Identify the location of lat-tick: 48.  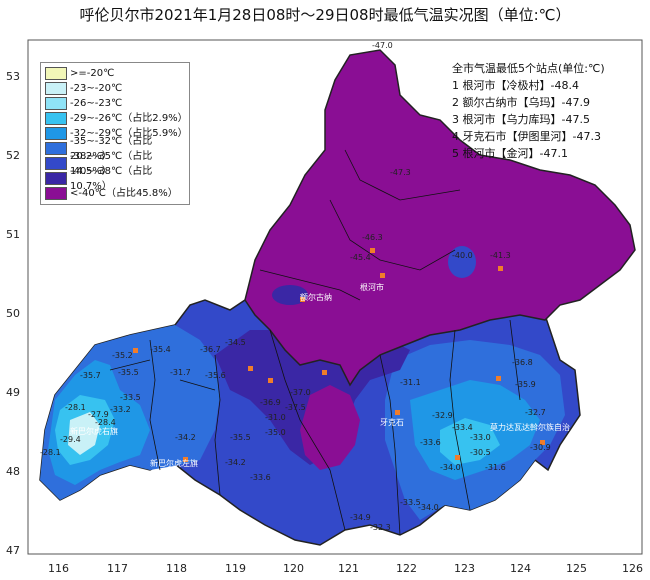
(13, 471).